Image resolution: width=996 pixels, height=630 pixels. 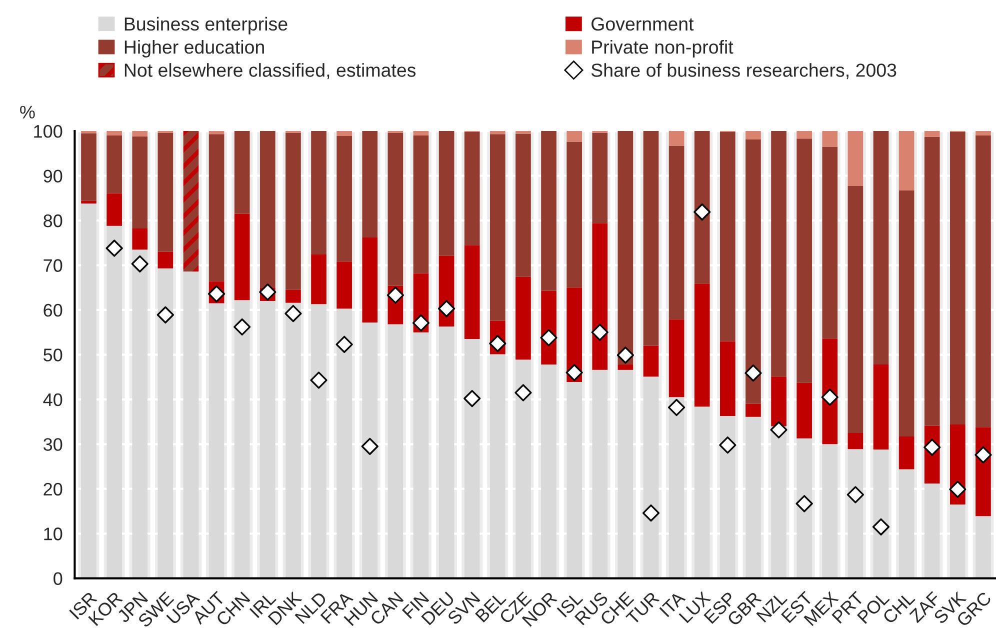 What do you see at coordinates (52, 399) in the screenshot?
I see `y-tick-label: 40` at bounding box center [52, 399].